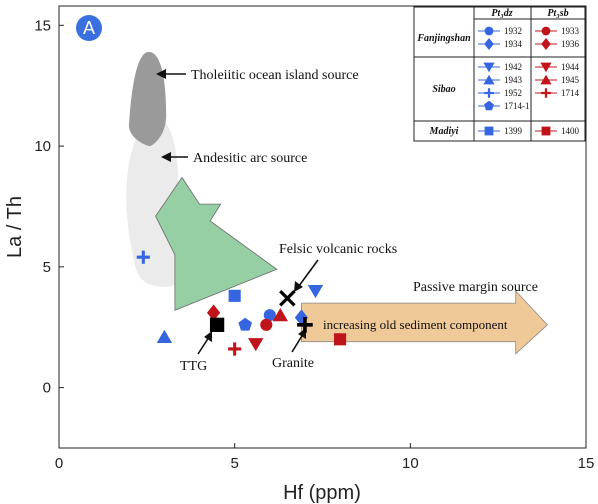 The image size is (598, 504). Describe the element at coordinates (546, 79) in the screenshot. I see `legend-marker-1945` at that location.